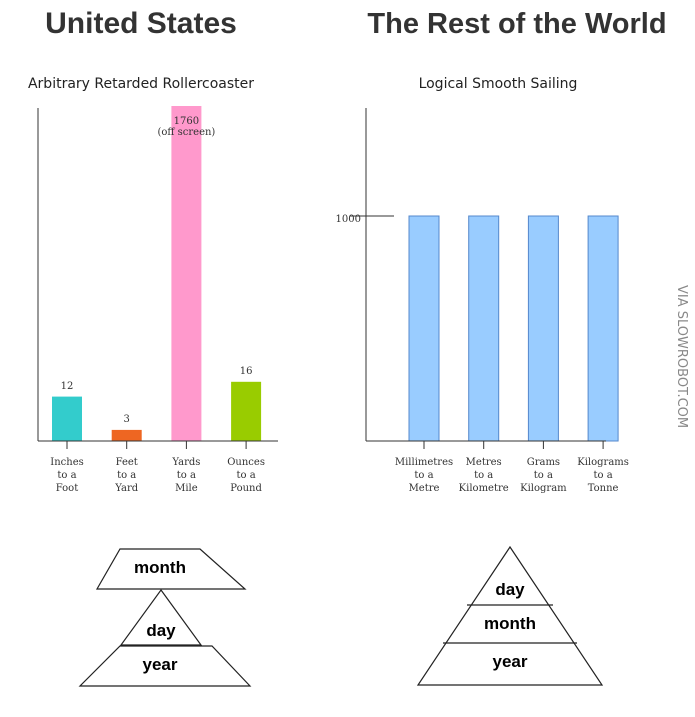 The height and width of the screenshot is (717, 695). Describe the element at coordinates (126, 419) in the screenshot. I see `value-label: 3` at that location.